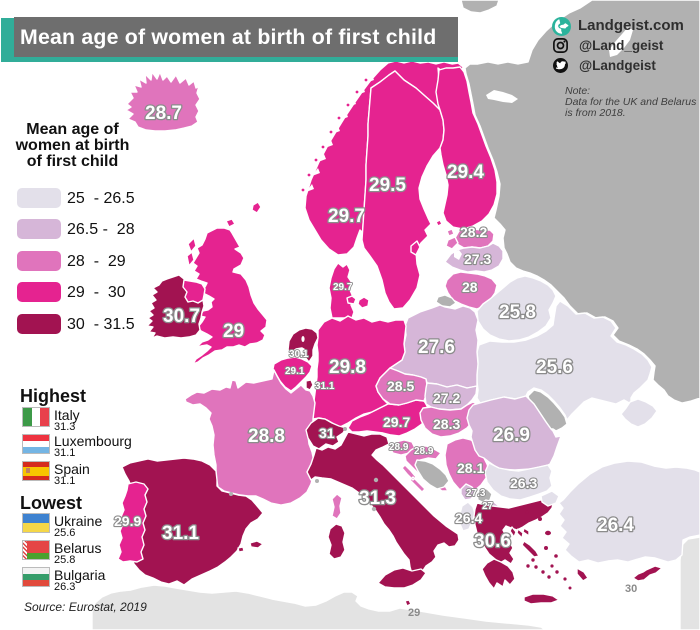 The height and width of the screenshot is (630, 700). Describe the element at coordinates (446, 424) in the screenshot. I see `svg-text: 28.3` at that location.